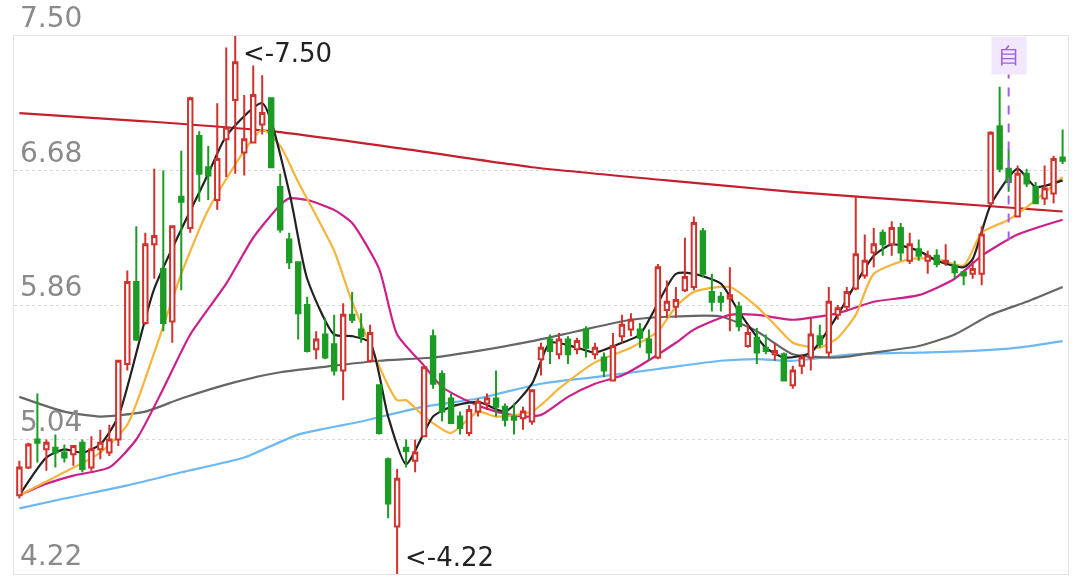 This screenshot has width=1078, height=578. What do you see at coordinates (288, 53) in the screenshot?
I see `annotation: <-7.50` at bounding box center [288, 53].